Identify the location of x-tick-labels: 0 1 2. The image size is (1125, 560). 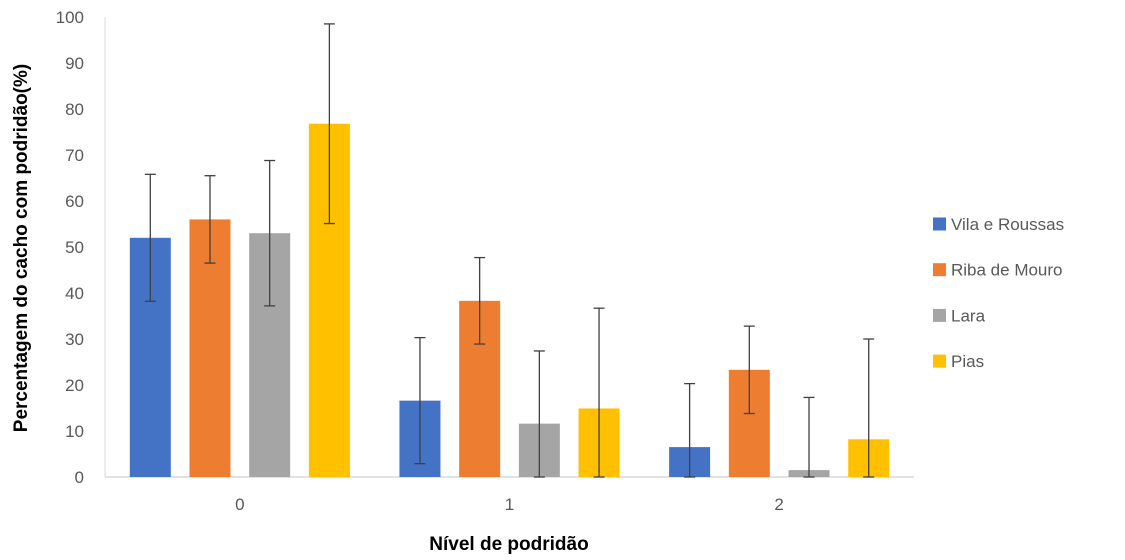
(509, 504).